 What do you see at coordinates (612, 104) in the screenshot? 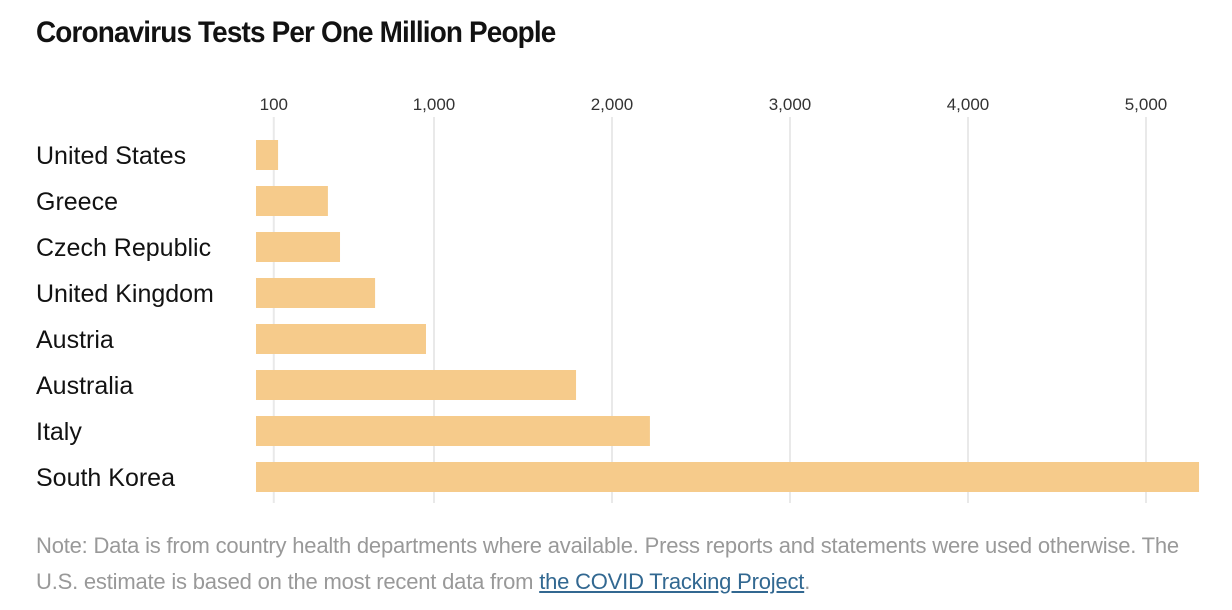
I see `x-tick-label: 2,000` at bounding box center [612, 104].